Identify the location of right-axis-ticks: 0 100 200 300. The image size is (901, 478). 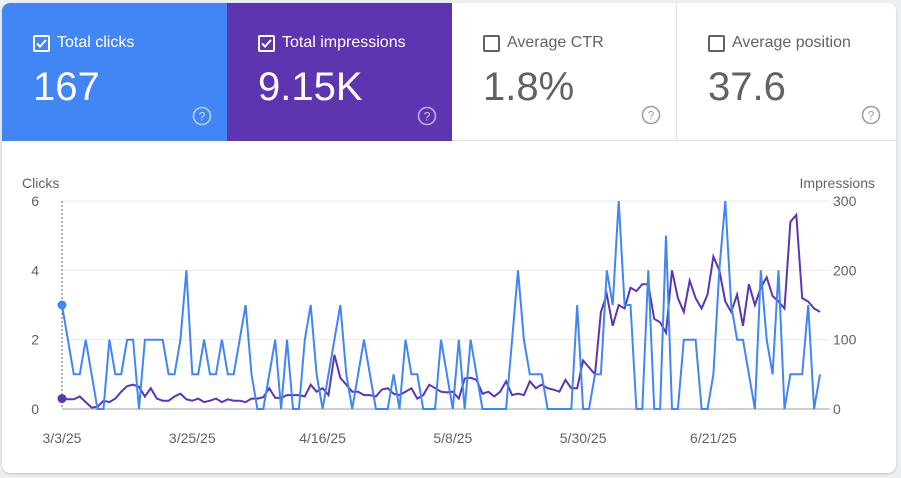
(845, 305).